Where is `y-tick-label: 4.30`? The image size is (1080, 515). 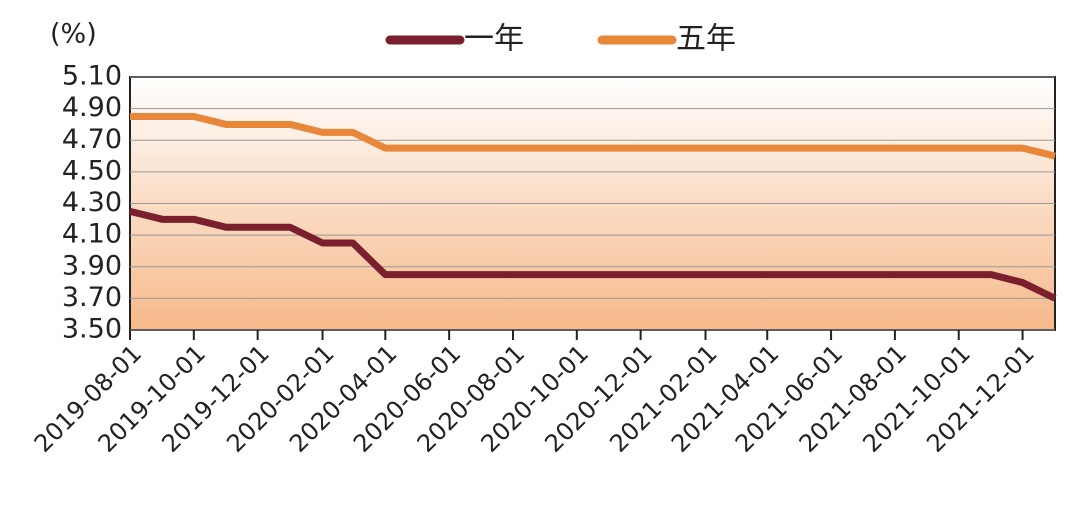 y-tick-label: 4.30 is located at coordinates (92, 202).